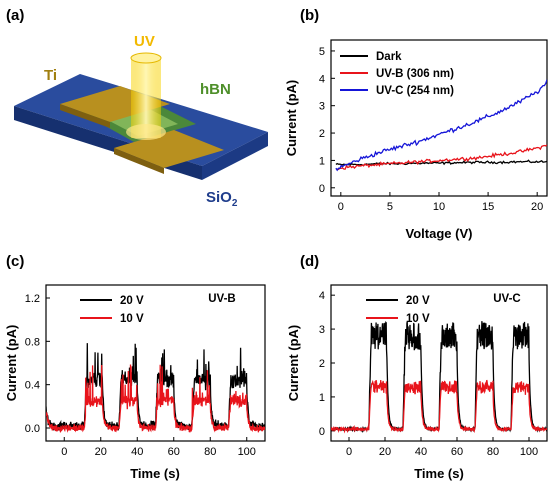 This screenshot has height=486, width=550. I want to click on legend-entry: UV-B (306 nm), so click(415, 74).